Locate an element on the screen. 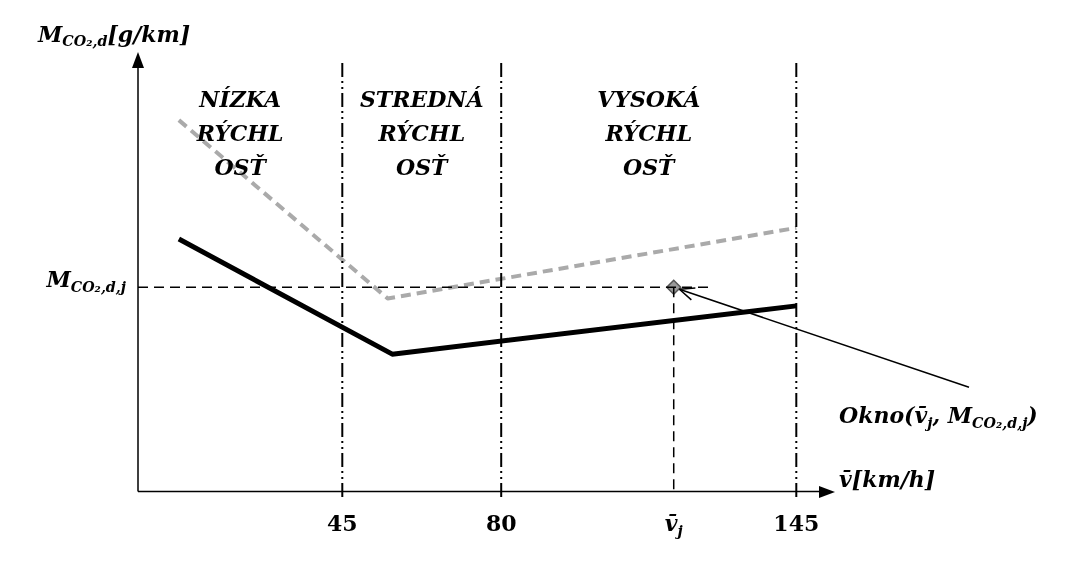  x-axis-title: v̄[km/h] is located at coordinates (887, 479).